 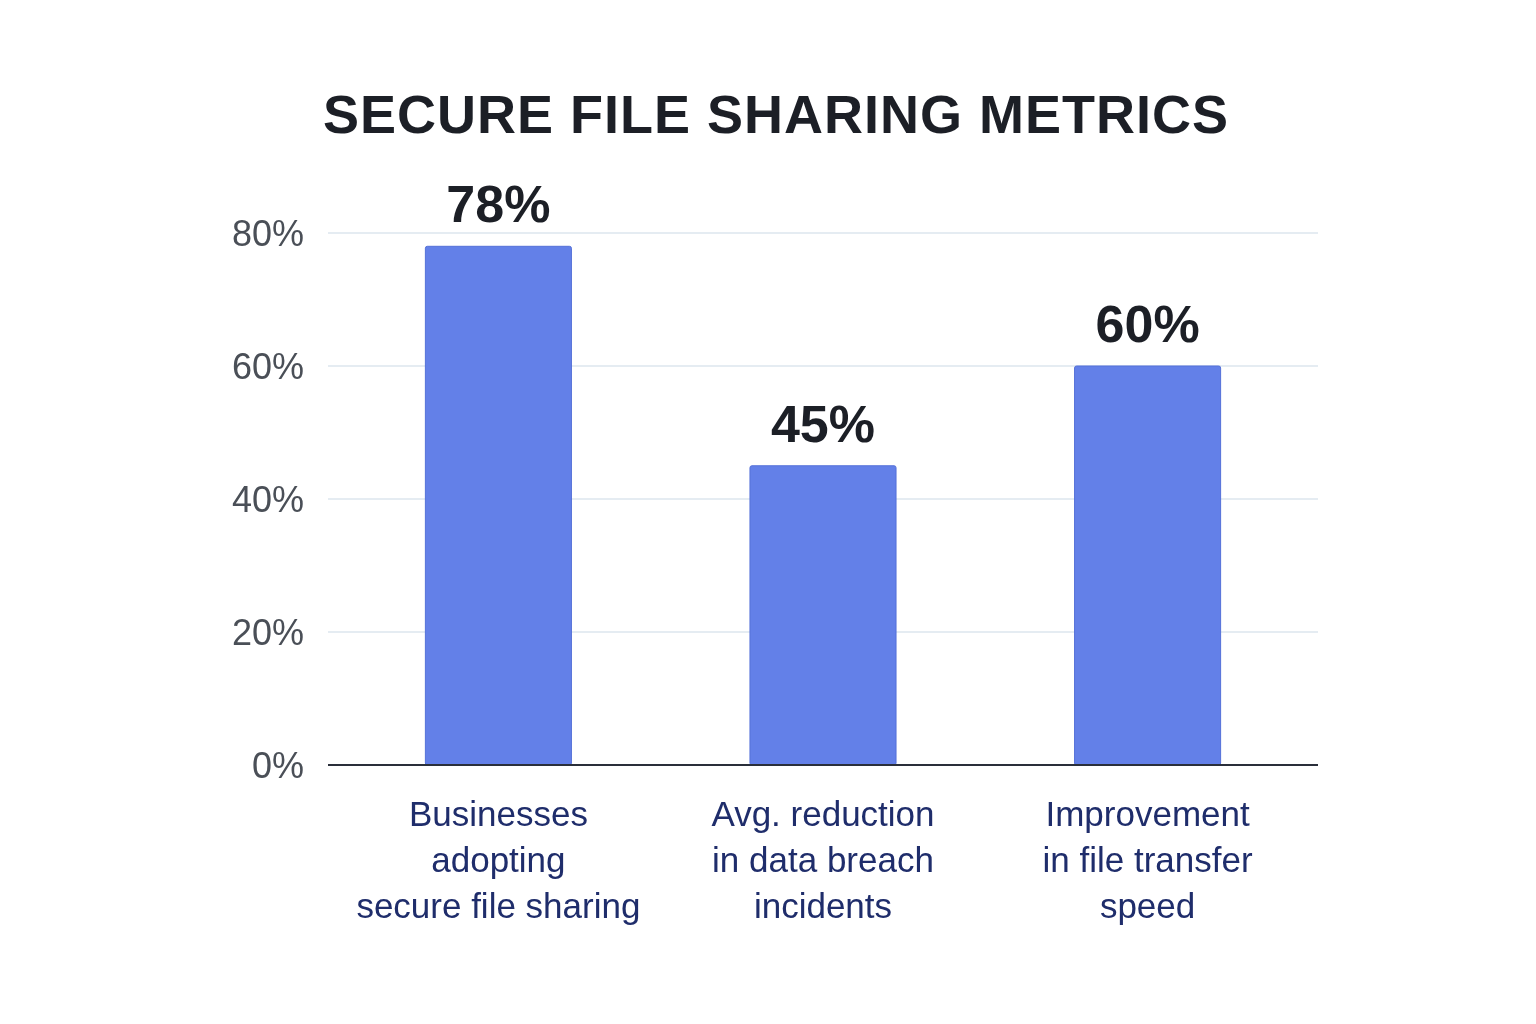 I want to click on y-tick-label: 80%, so click(x=267, y=233).